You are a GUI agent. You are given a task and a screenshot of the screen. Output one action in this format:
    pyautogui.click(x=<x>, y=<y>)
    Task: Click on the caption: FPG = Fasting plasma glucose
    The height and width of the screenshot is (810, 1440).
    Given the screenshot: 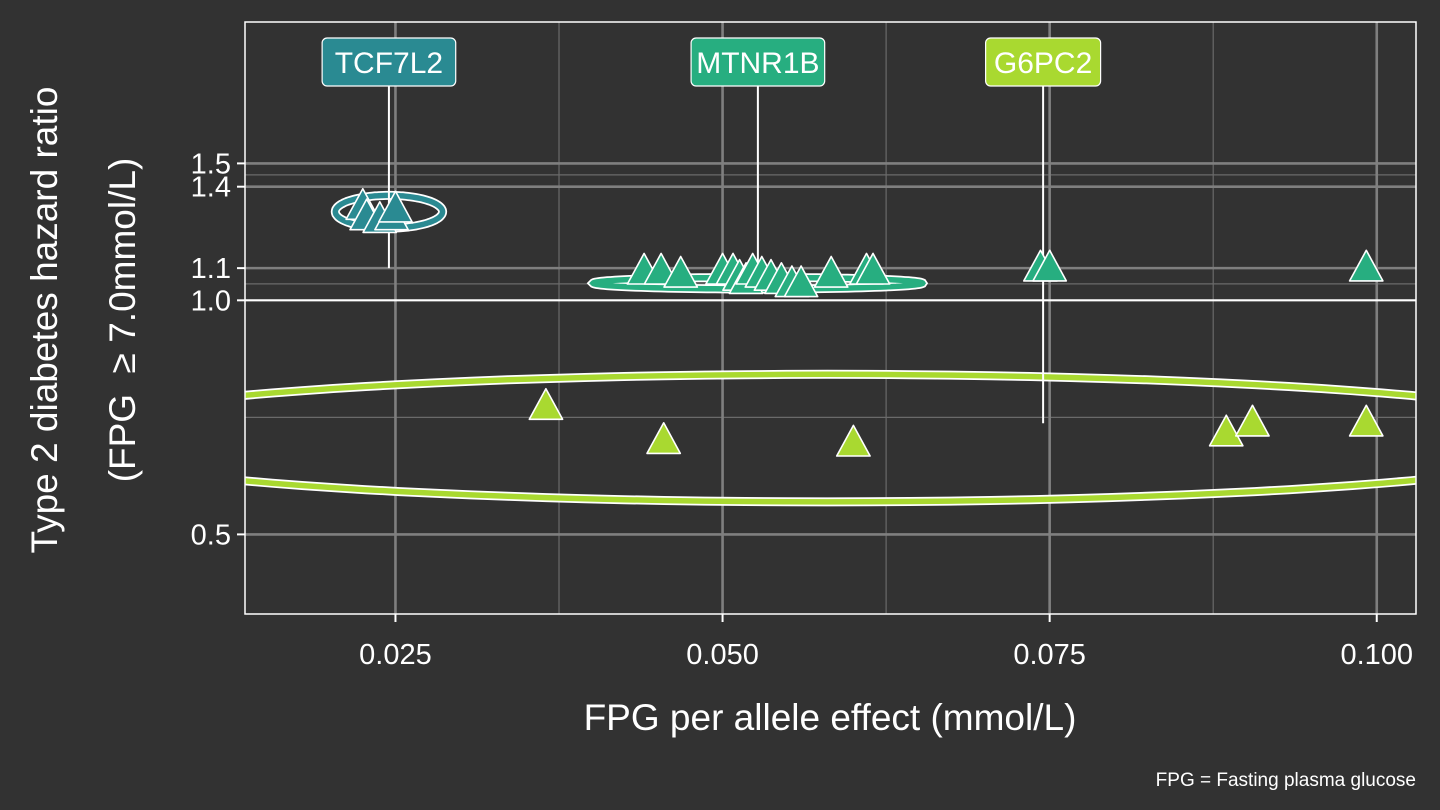 What is the action you would take?
    pyautogui.click(x=1286, y=780)
    